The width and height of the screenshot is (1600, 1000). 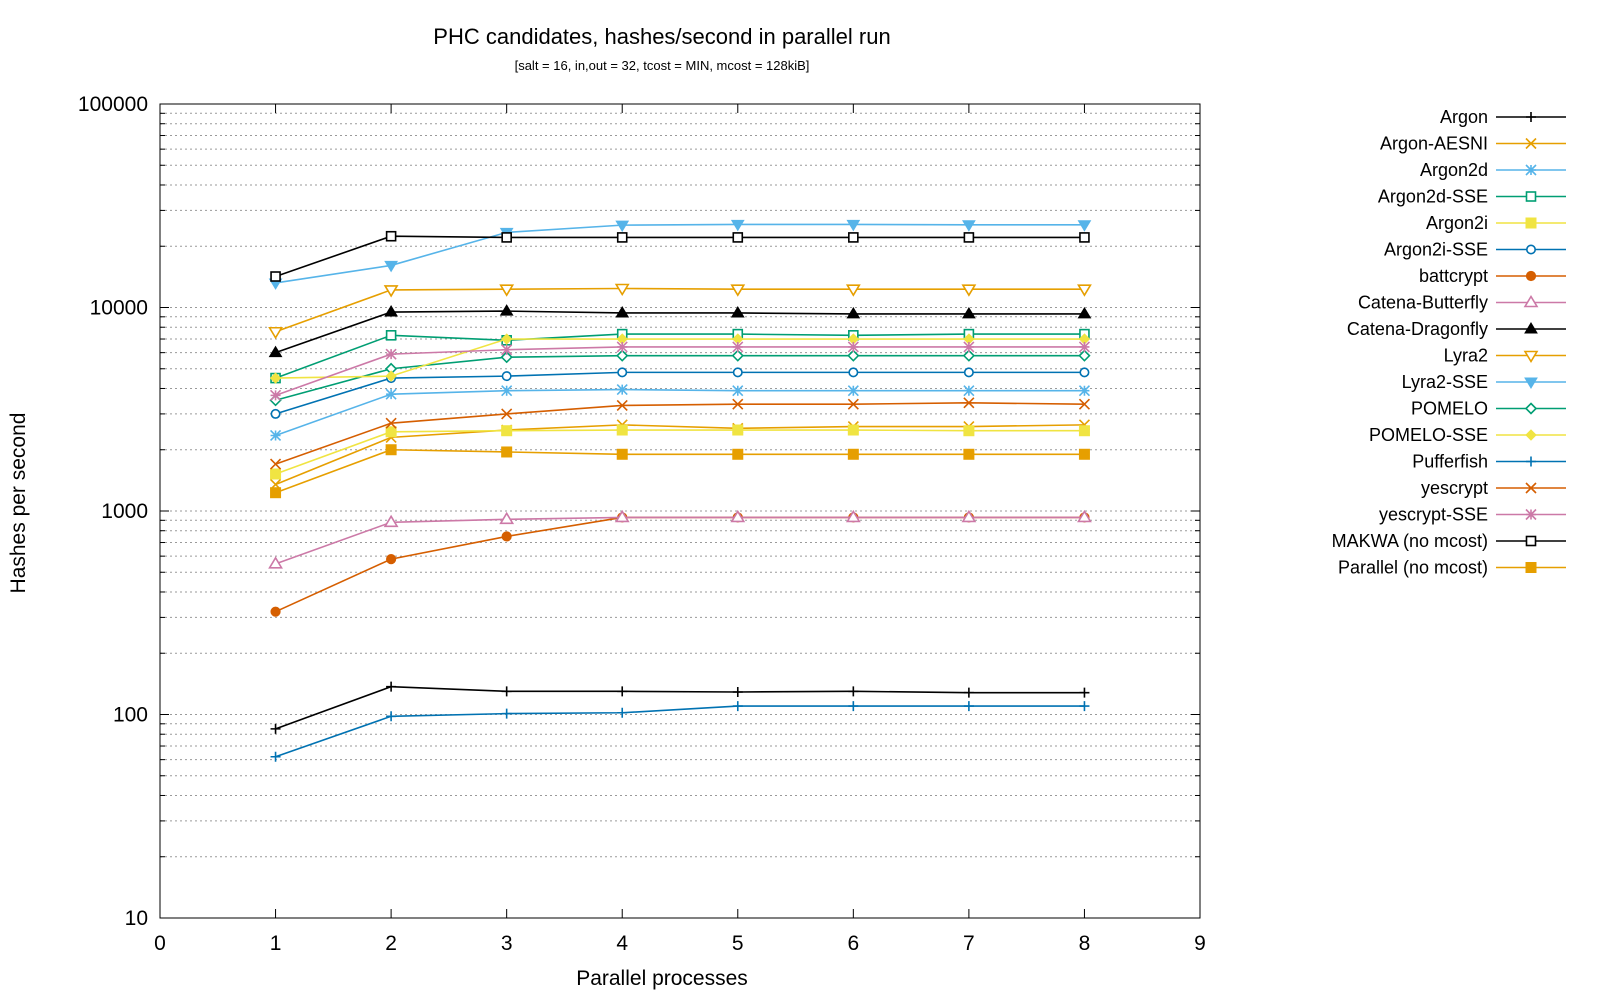 I want to click on legend-item: Argon2d-SSE, so click(x=1472, y=197).